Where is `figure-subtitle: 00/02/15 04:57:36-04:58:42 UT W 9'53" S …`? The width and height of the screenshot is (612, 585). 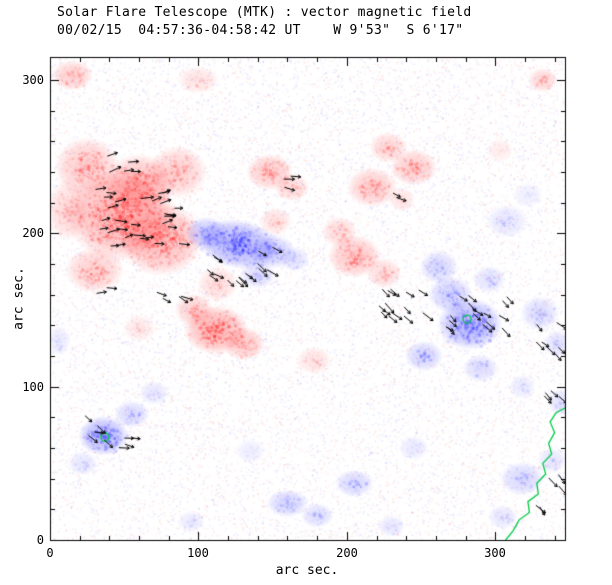 figure-subtitle: 00/02/15 04:57:36-04:58:42 UT W 9'53" S … is located at coordinates (260, 30).